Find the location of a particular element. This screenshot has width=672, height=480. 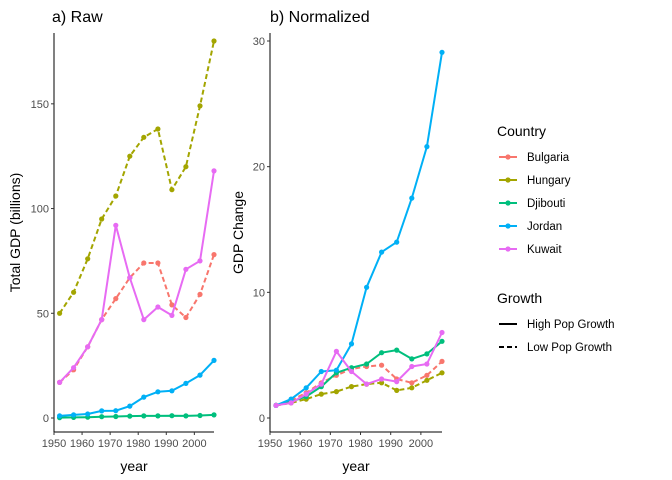

series-line-kuwait is located at coordinates (136, 277).